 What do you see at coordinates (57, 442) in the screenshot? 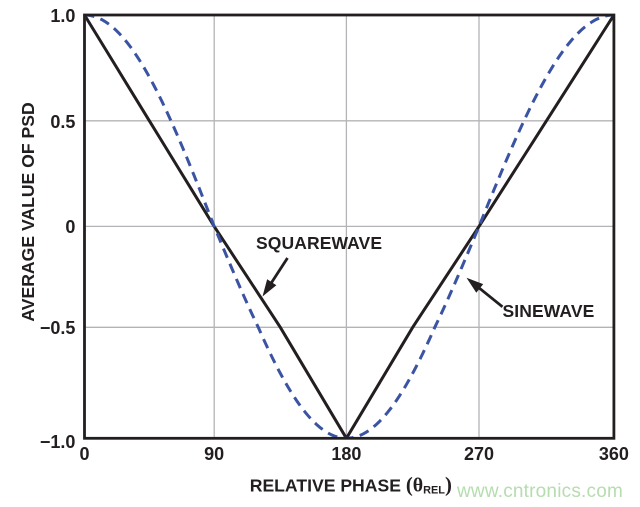
I see `y-tick-label: −1.0` at bounding box center [57, 442].